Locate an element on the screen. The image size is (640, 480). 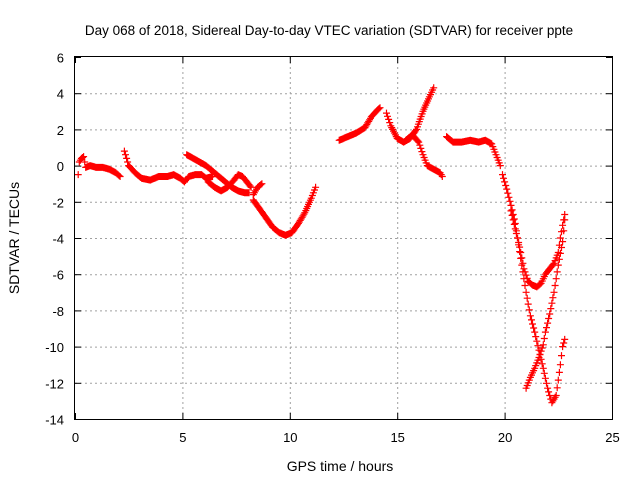
x-tick-label: 20 is located at coordinates (505, 437).